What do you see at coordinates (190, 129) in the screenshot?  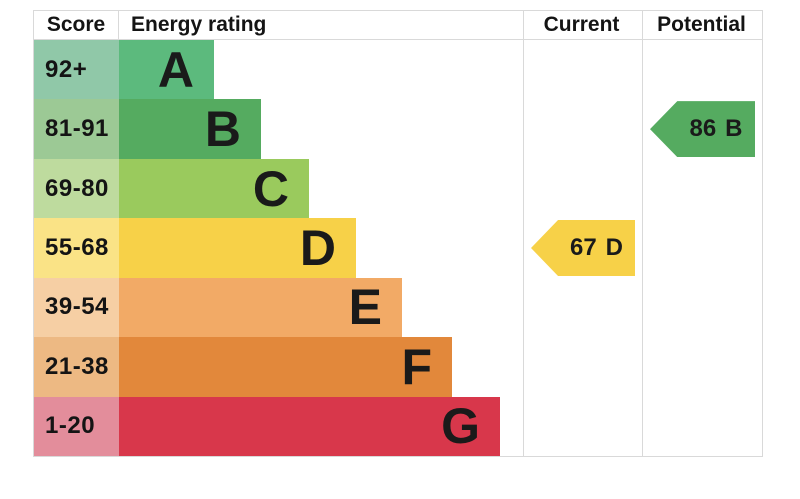 I see `rating-bar: B` at bounding box center [190, 129].